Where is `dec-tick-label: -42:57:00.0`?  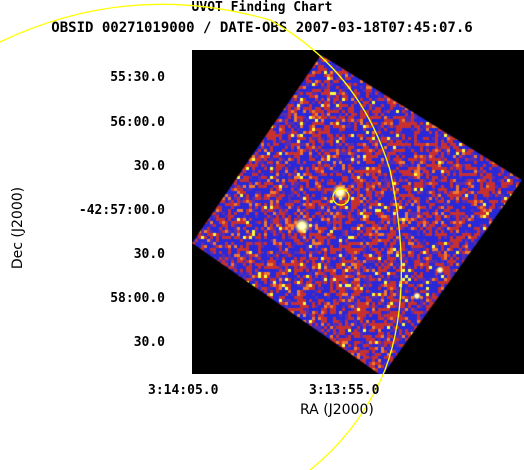
dec-tick-label: -42:57:00.0 is located at coordinates (121, 210).